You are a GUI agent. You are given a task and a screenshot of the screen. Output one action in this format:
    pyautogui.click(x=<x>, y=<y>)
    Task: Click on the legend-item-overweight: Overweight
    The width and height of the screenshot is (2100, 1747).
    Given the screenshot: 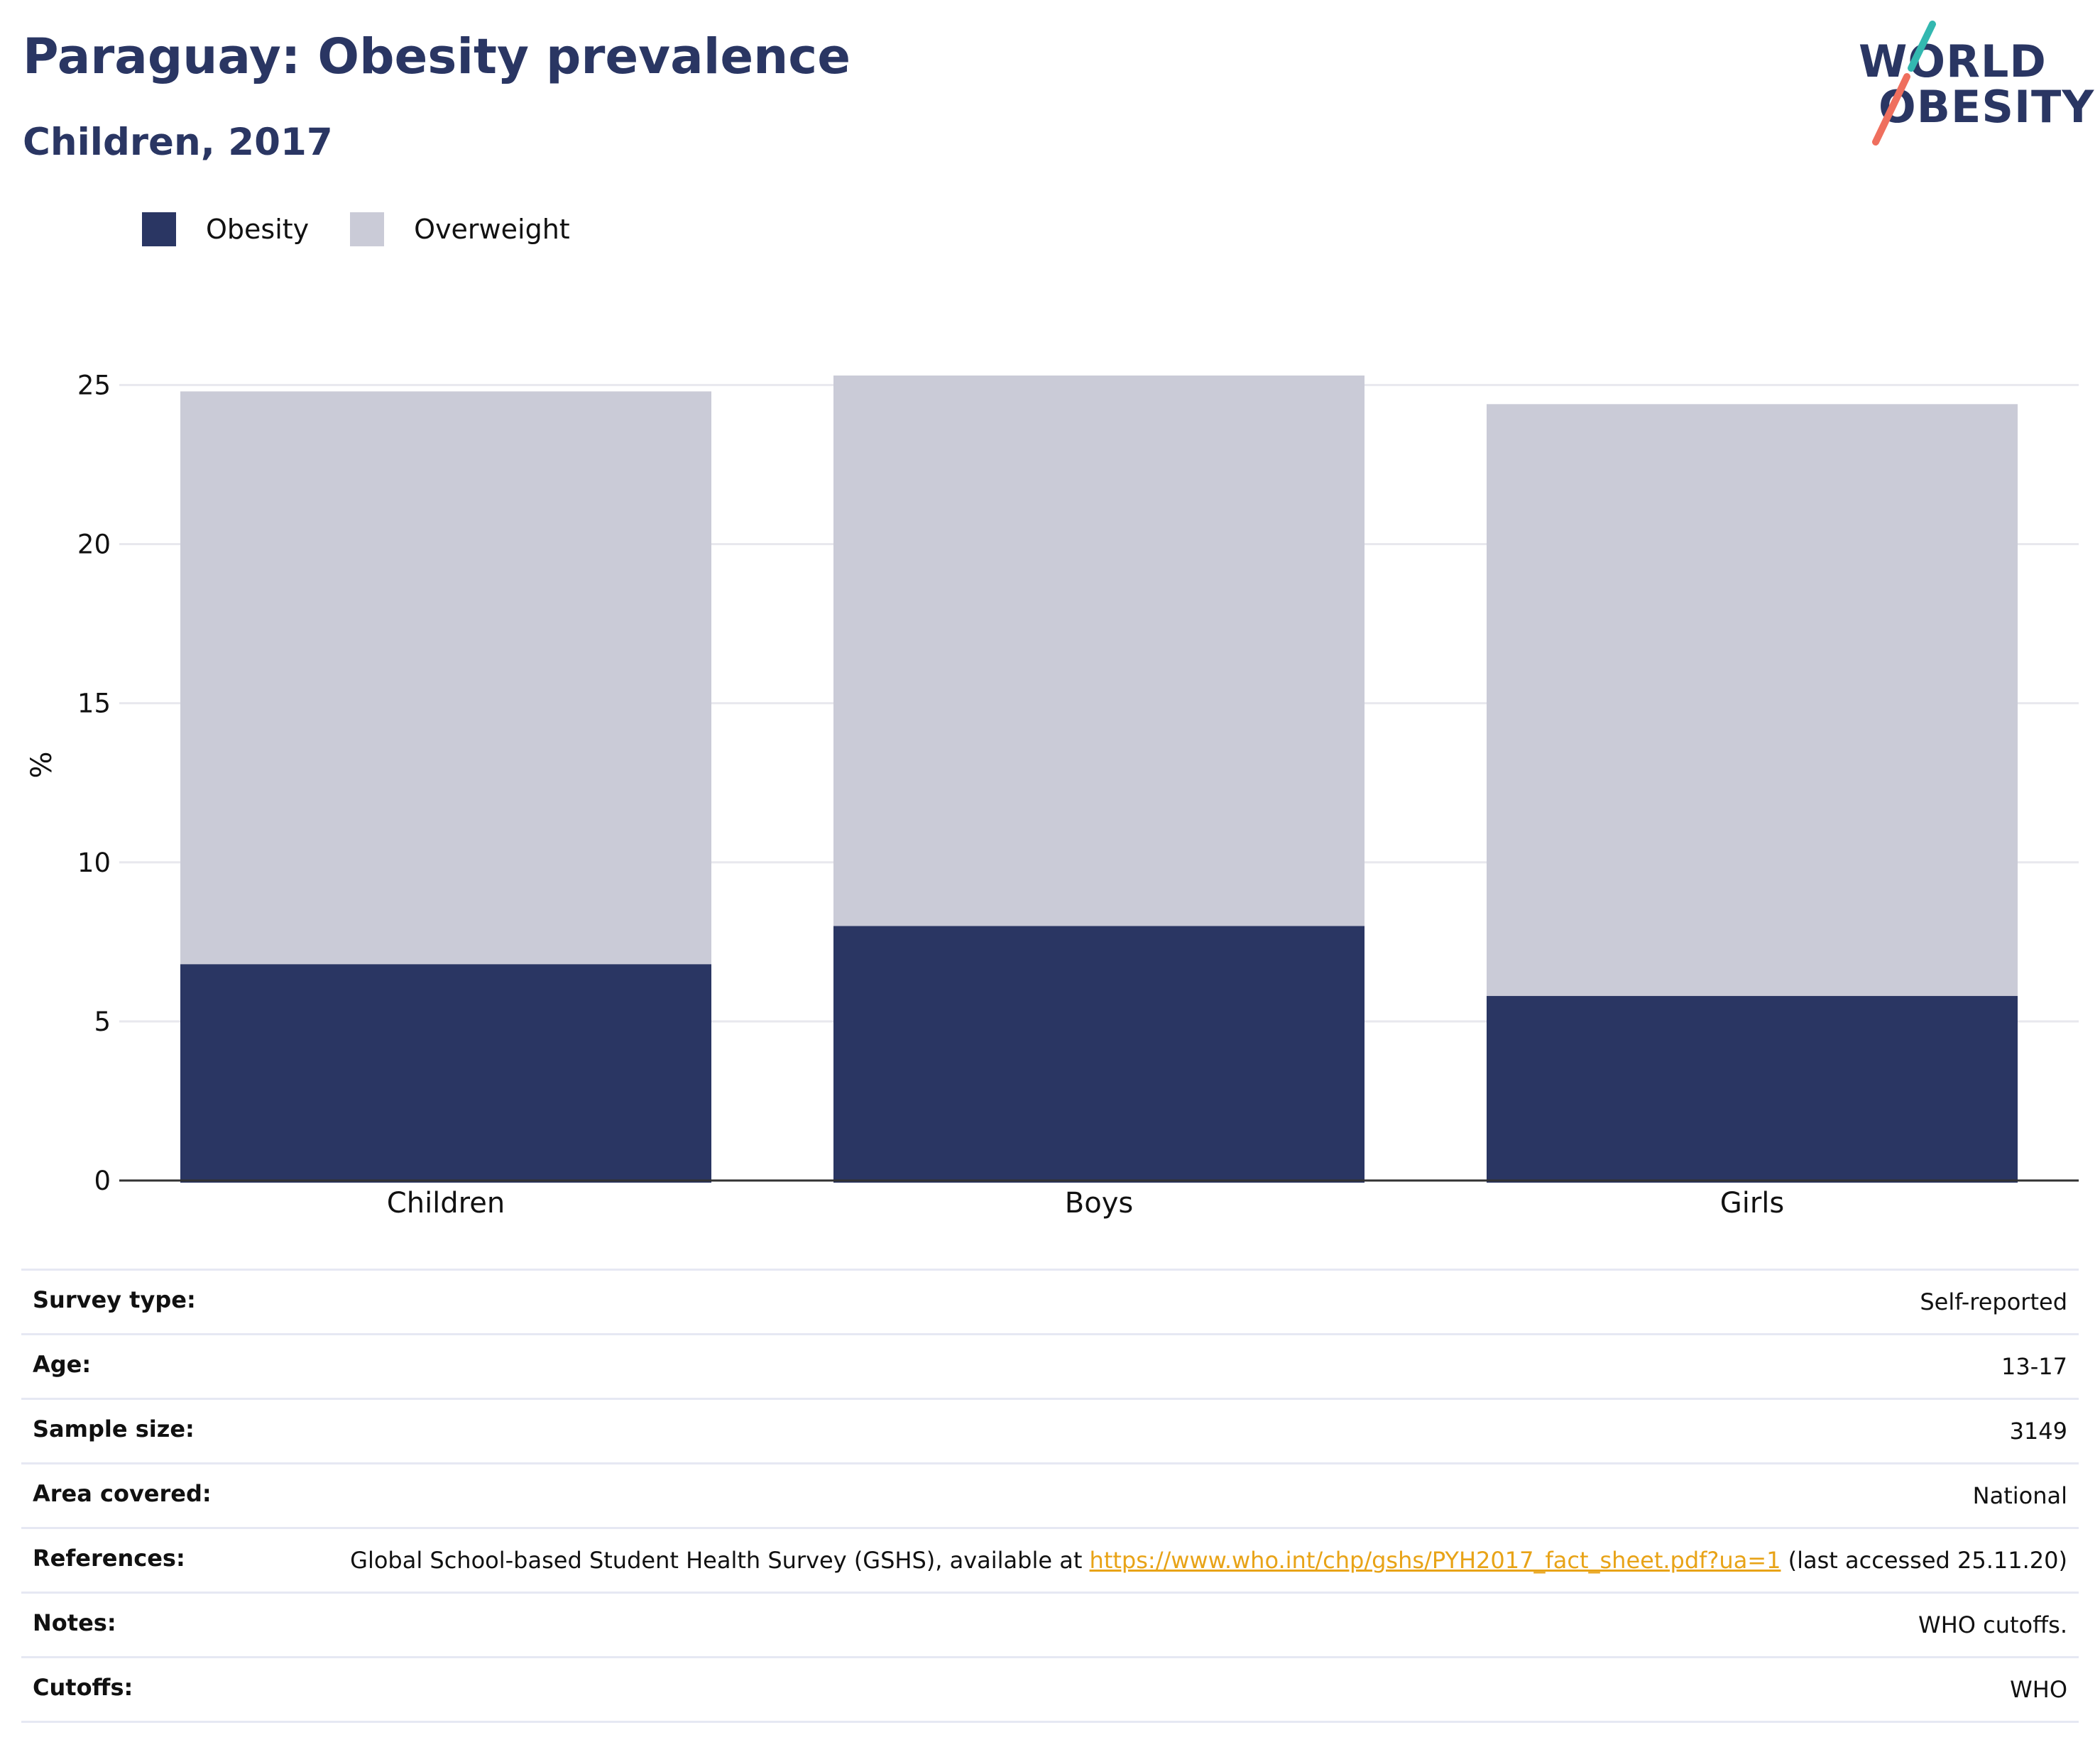 What is the action you would take?
    pyautogui.click(x=460, y=229)
    